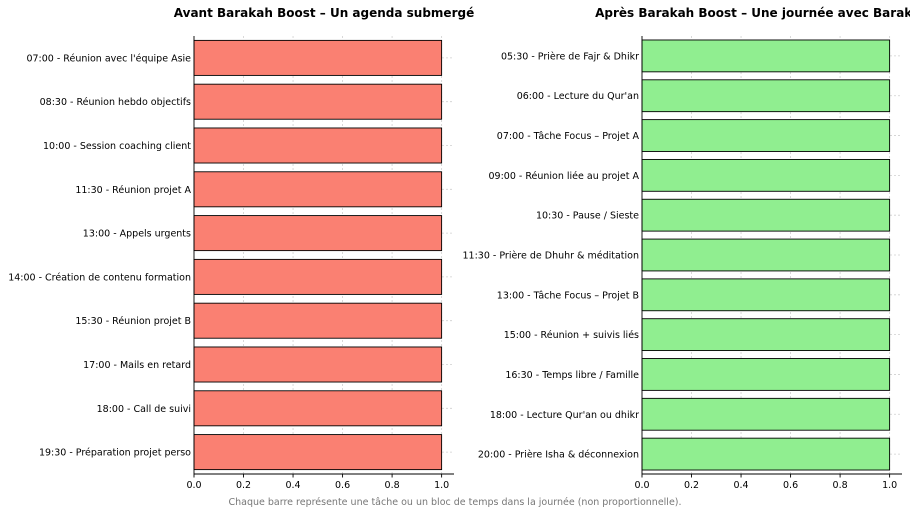  Describe the element at coordinates (342, 485) in the screenshot. I see `left-x-tick-label: 0.6` at that location.